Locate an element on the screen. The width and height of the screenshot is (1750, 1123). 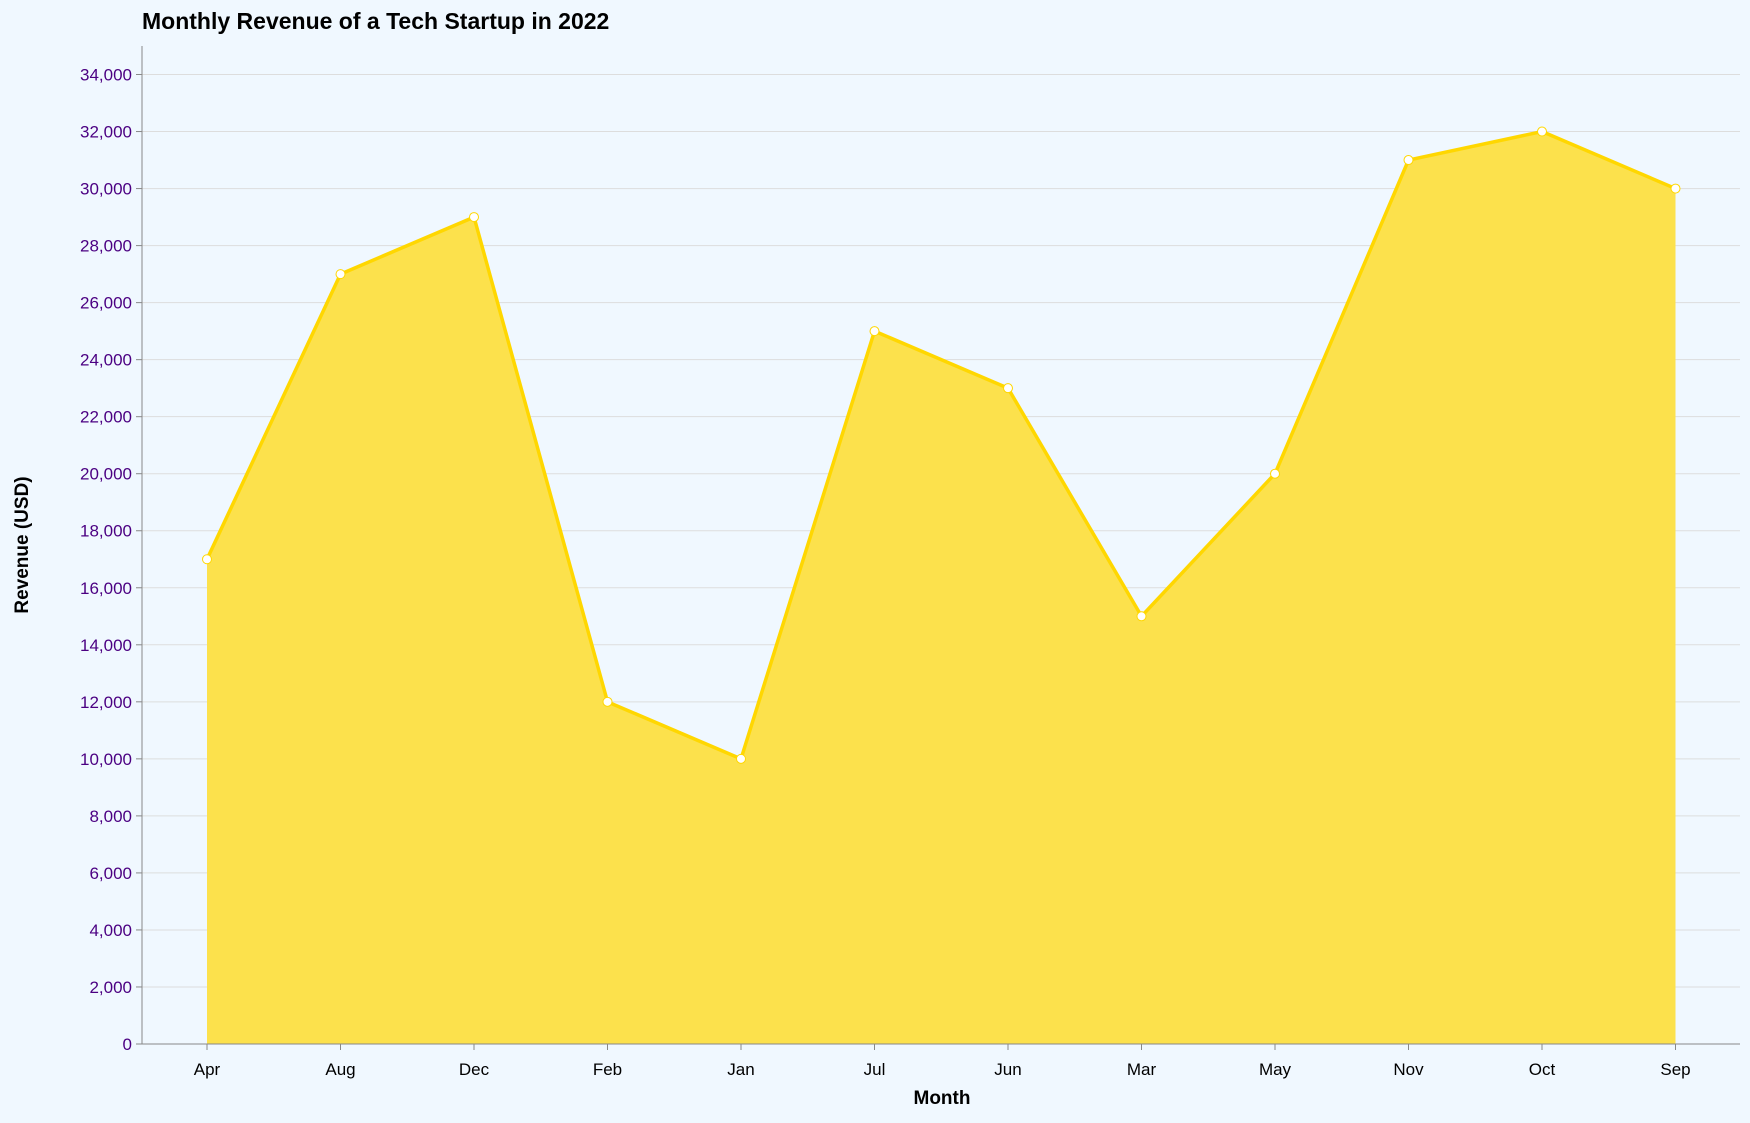
y-tick-label: 14,000 is located at coordinates (106, 645).